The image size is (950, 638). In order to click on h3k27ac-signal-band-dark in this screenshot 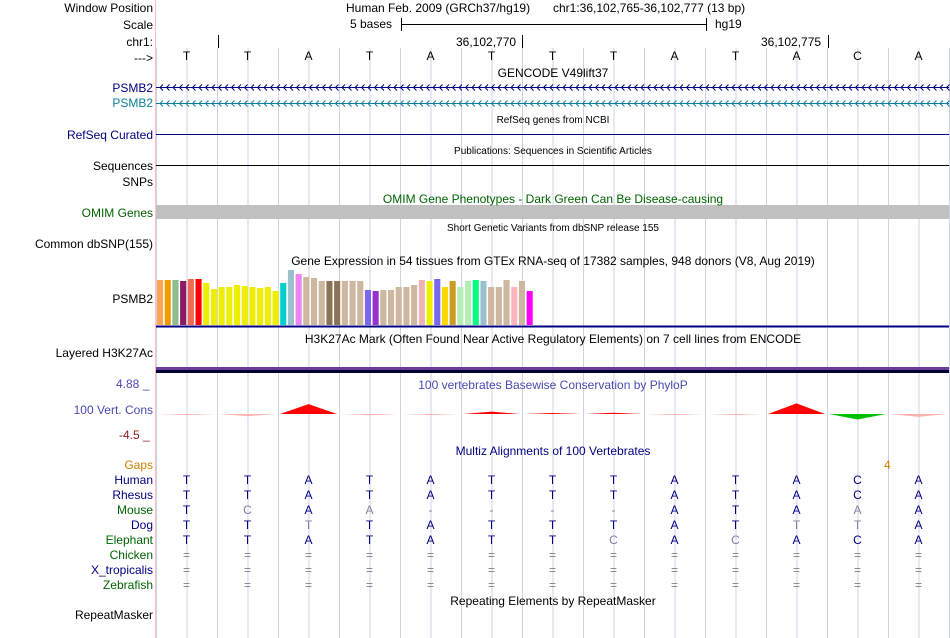, I will do `click(552, 371)`.